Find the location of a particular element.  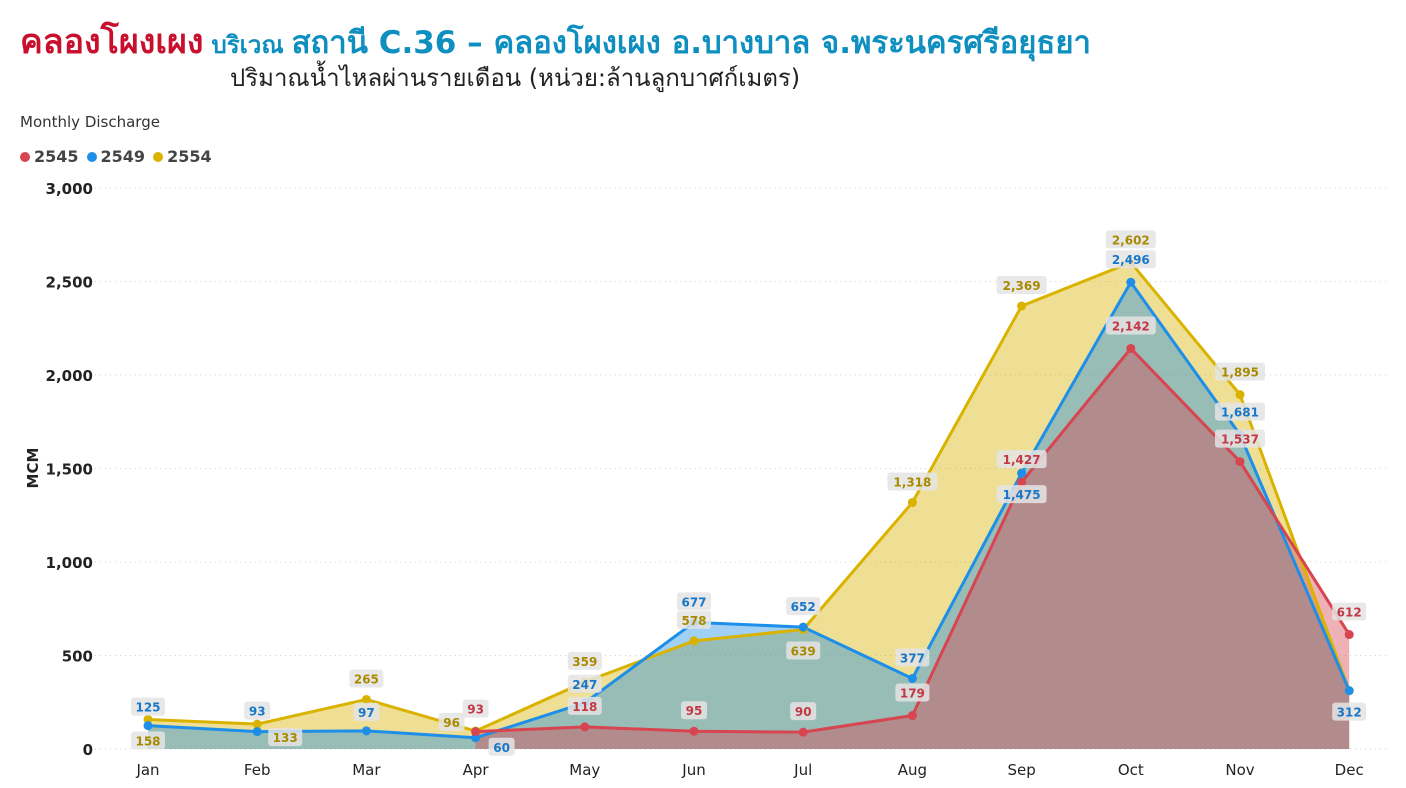

x-tick-label: Aug is located at coordinates (912, 770).